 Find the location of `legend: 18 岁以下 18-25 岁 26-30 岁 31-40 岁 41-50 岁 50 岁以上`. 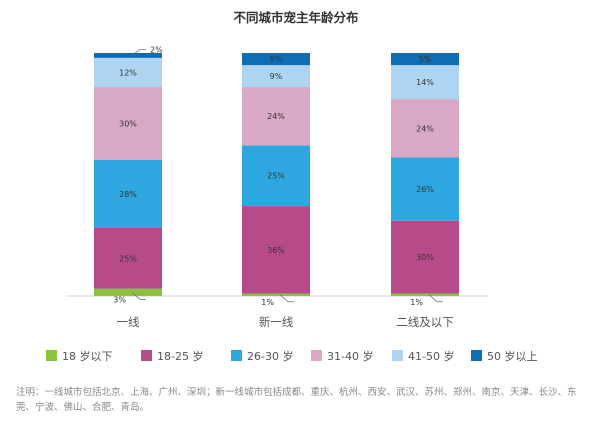

legend: 18 岁以下 18-25 岁 26-30 岁 31-40 岁 41-50 岁 50 岁以上 is located at coordinates (292, 356).